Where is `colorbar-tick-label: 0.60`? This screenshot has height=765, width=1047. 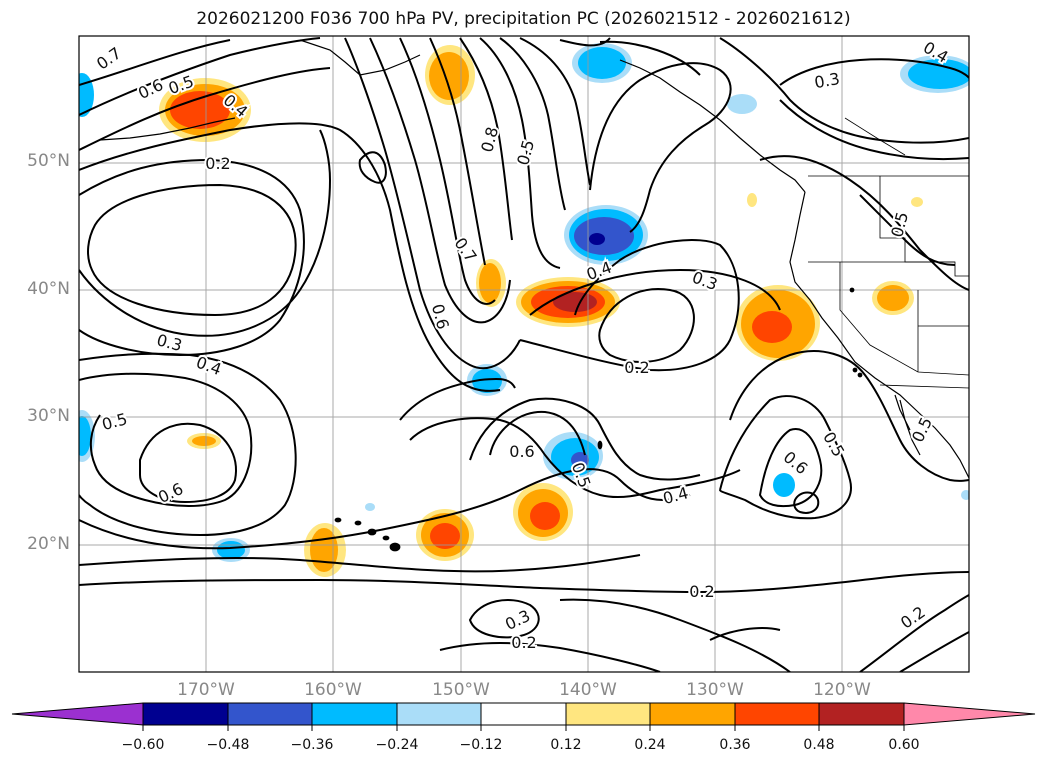 colorbar-tick-label: 0.60 is located at coordinates (904, 745).